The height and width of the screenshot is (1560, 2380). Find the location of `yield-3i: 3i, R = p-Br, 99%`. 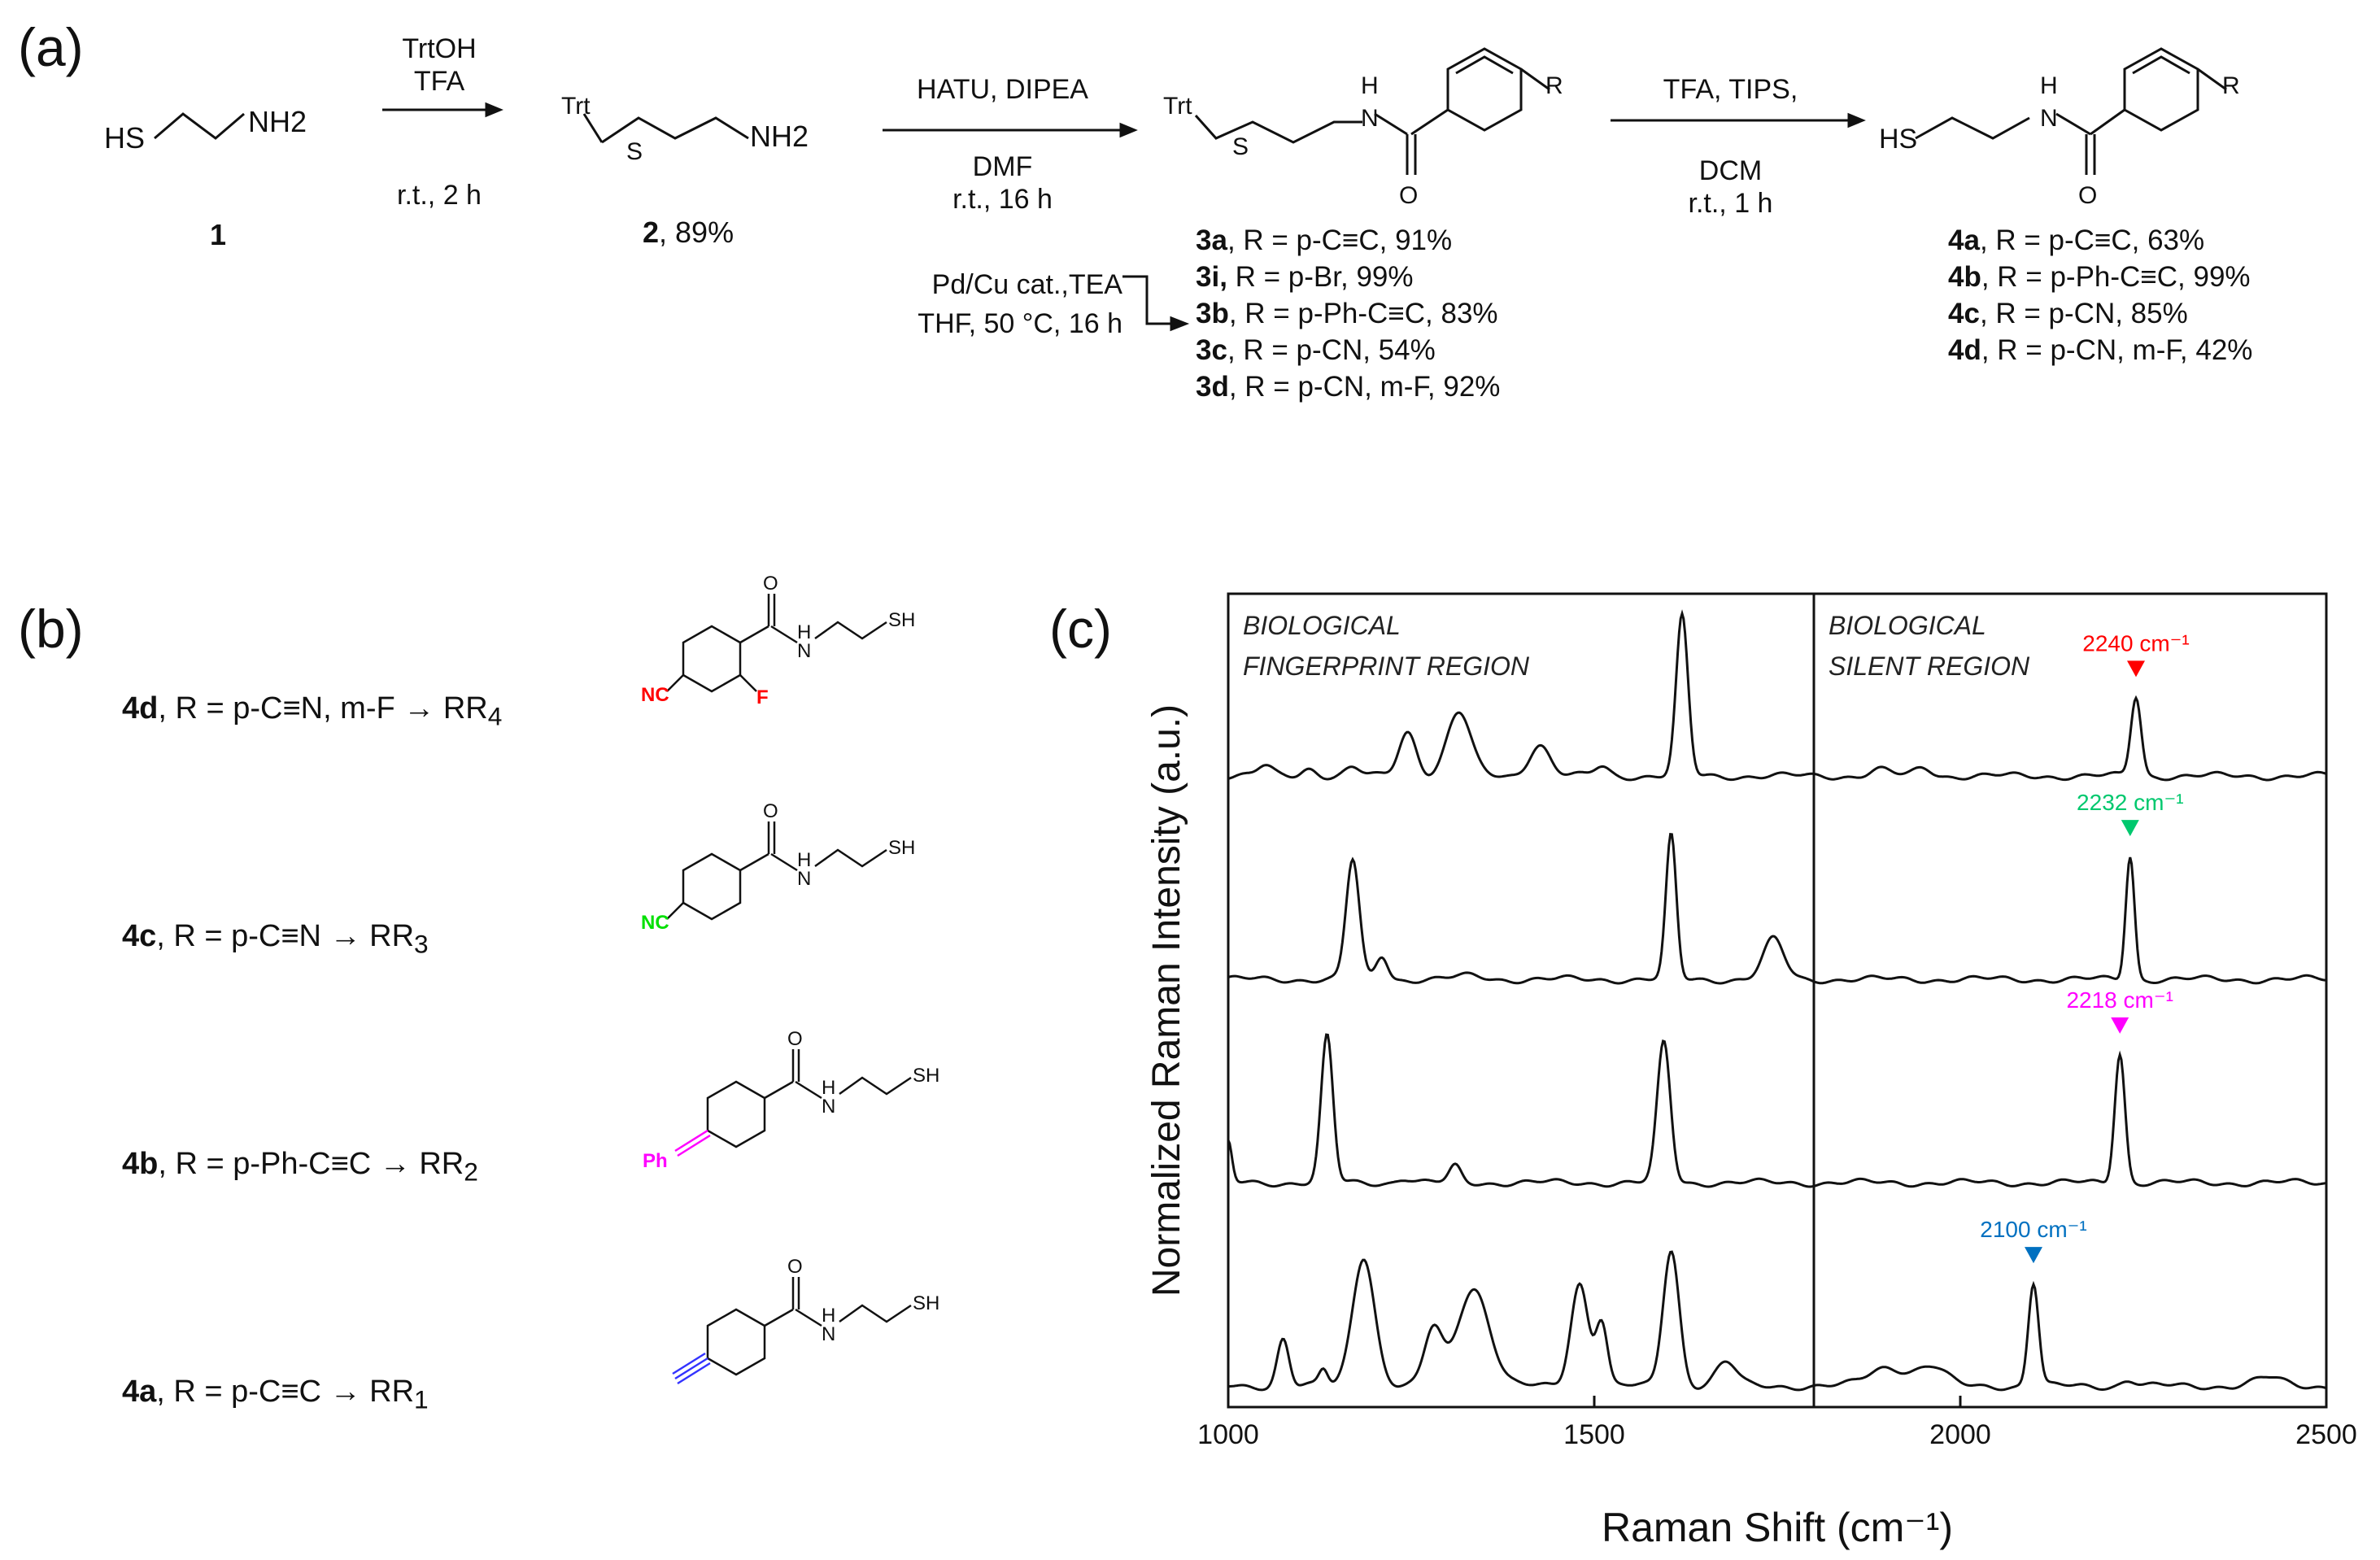

yield-3i: 3i, R = p-Br, 99% is located at coordinates (1305, 277).